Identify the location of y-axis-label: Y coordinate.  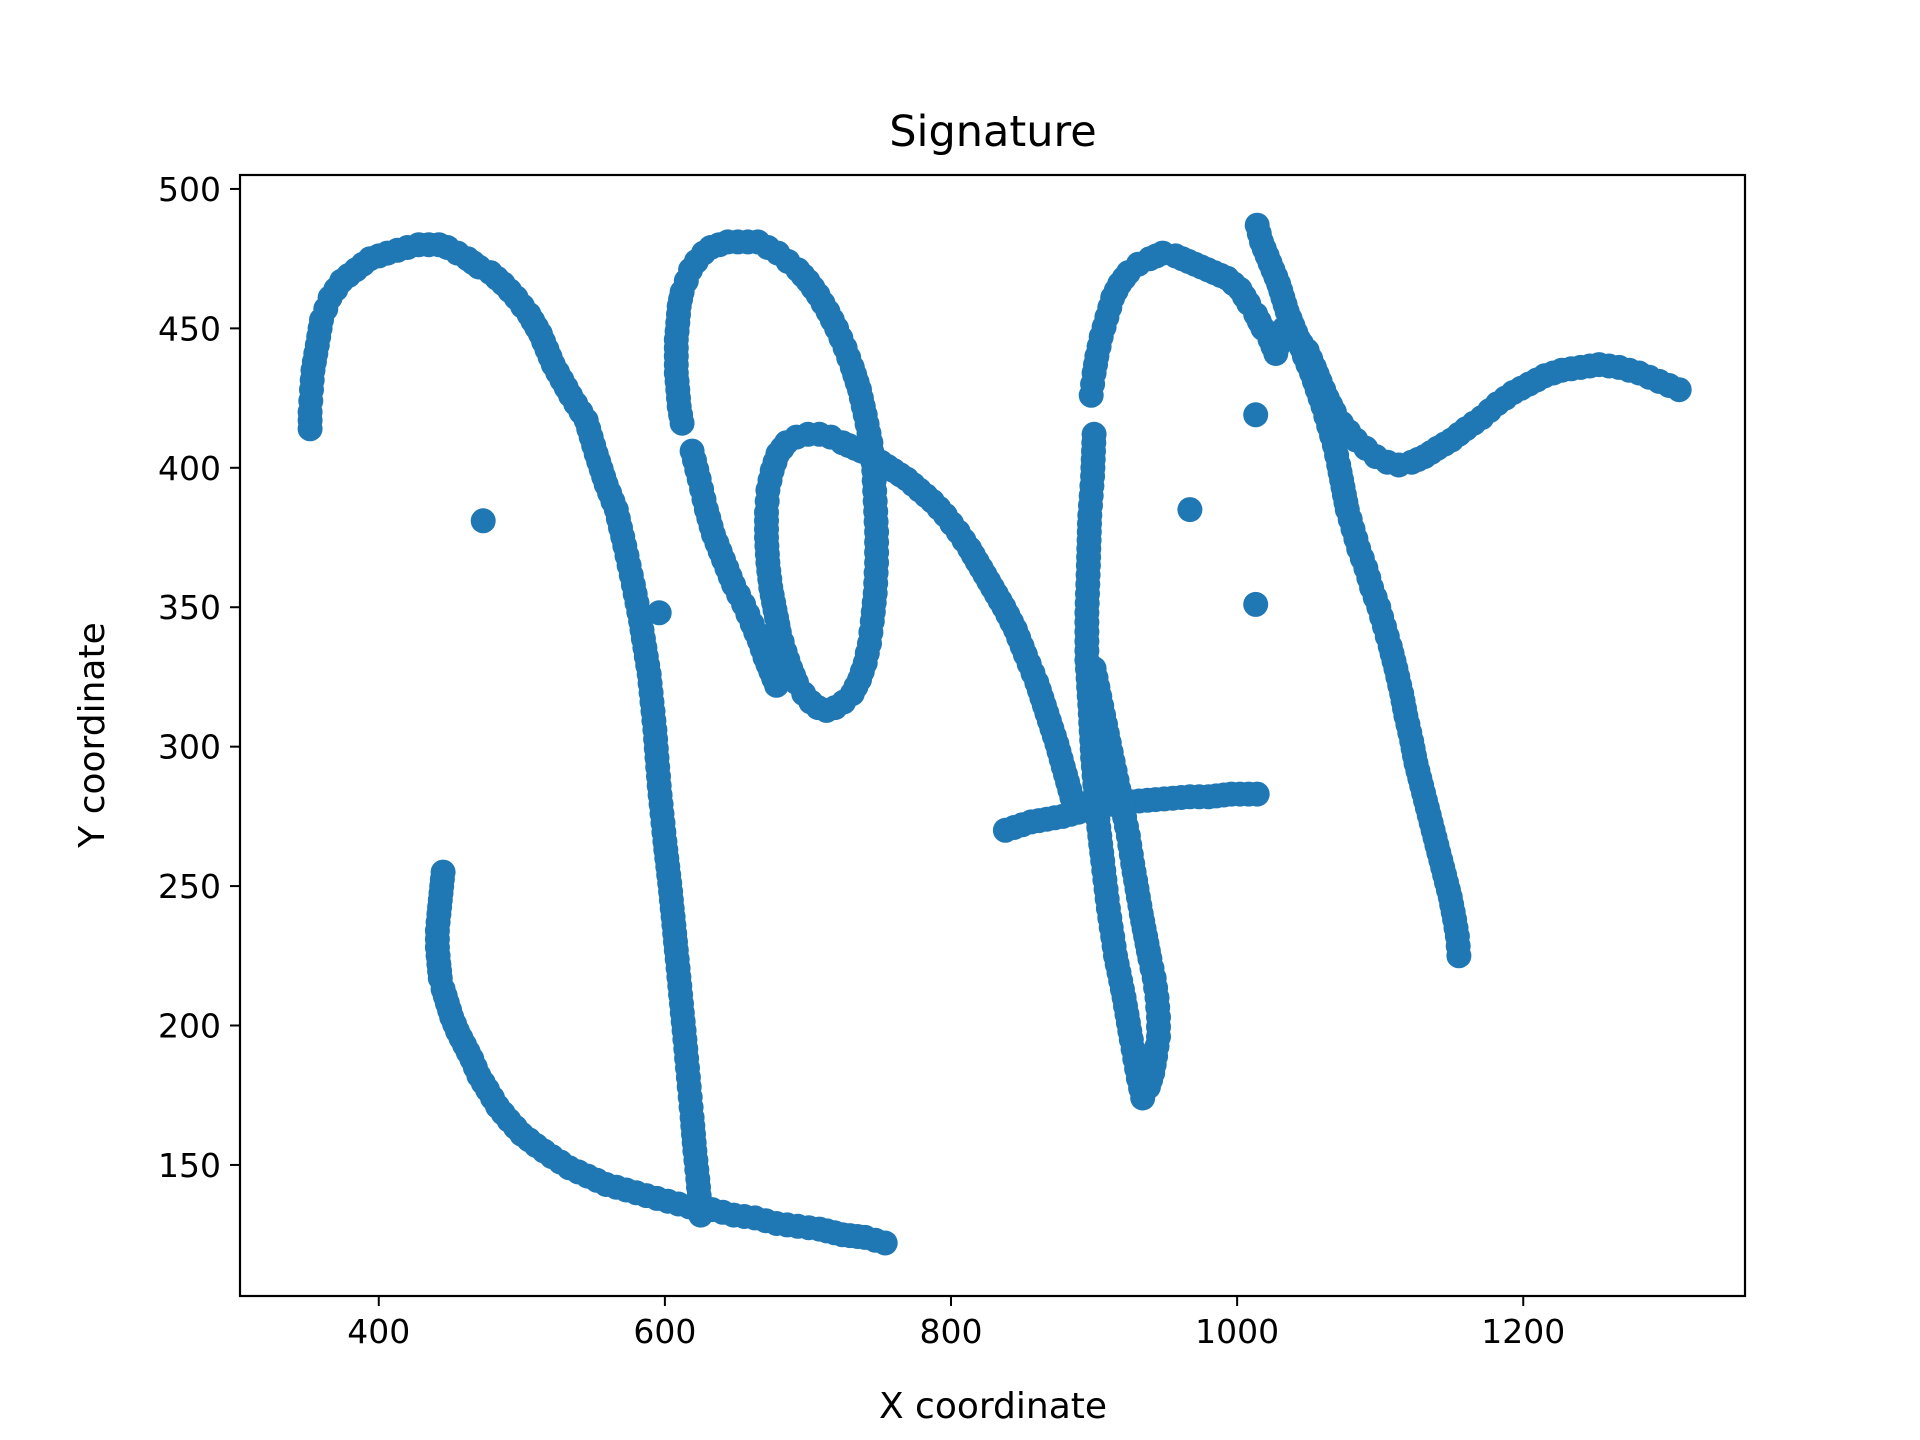
(92, 735).